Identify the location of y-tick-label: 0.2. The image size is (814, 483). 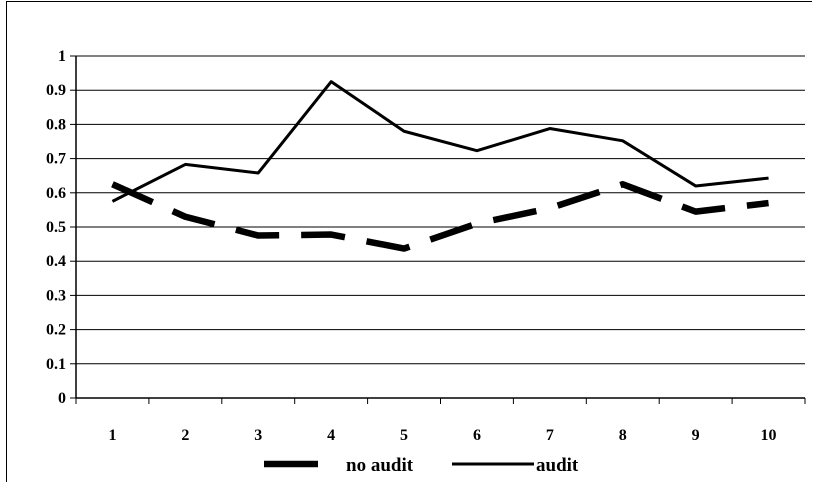
(56, 330).